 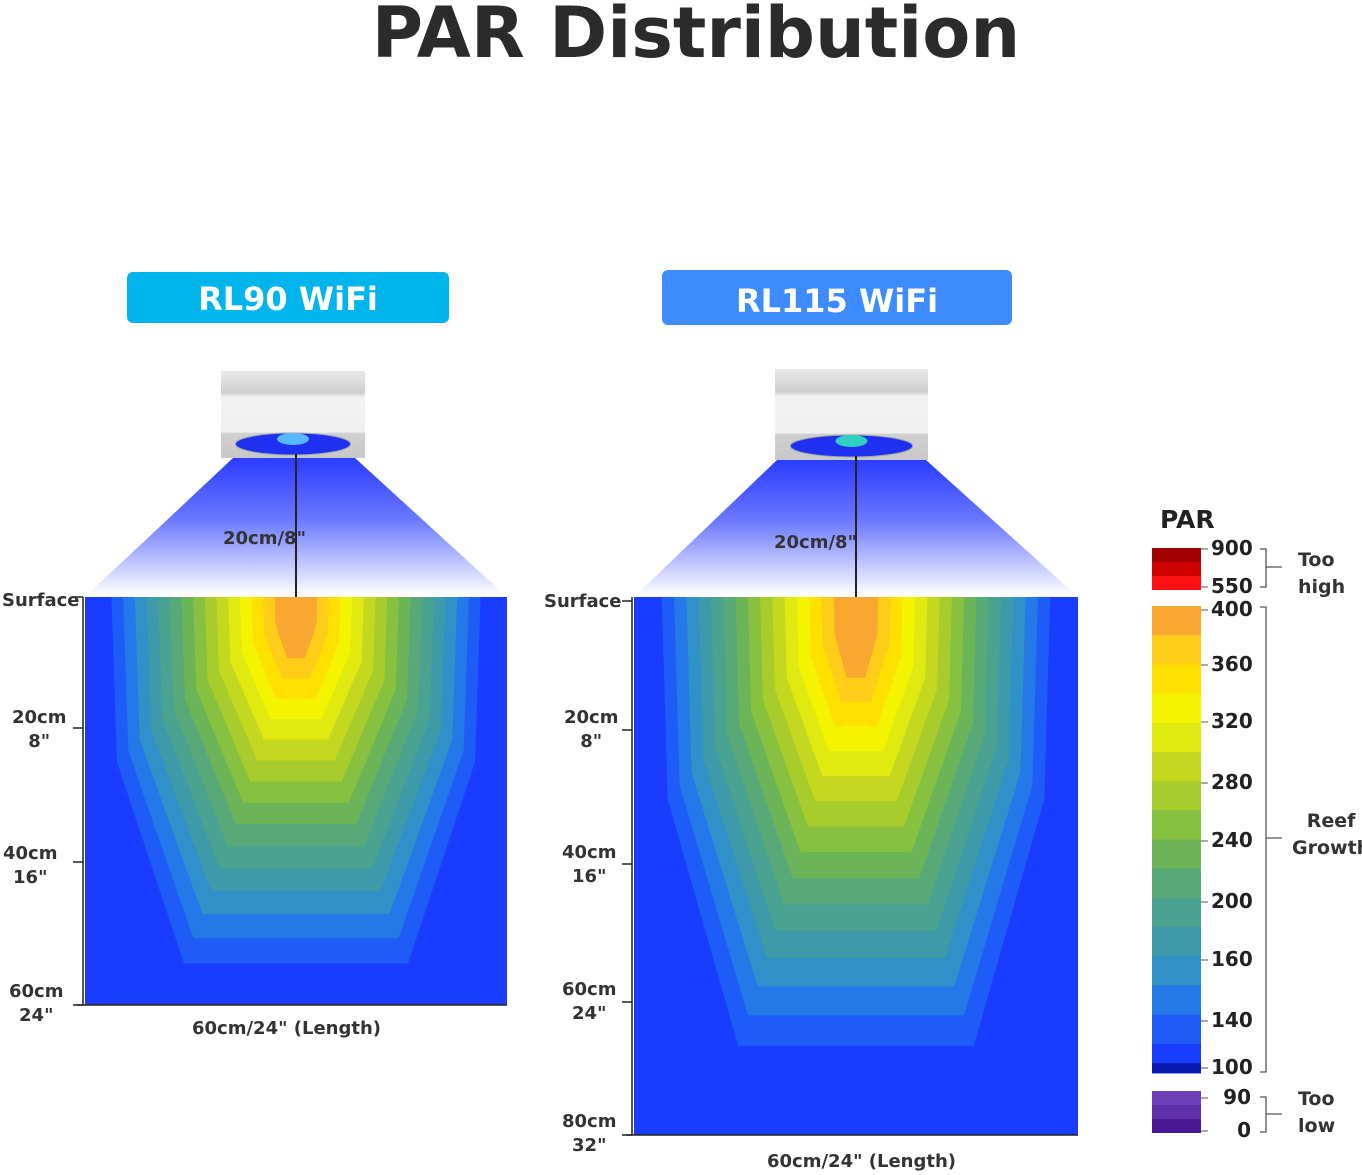 What do you see at coordinates (696, 37) in the screenshot?
I see `page-title: PAR Distribution` at bounding box center [696, 37].